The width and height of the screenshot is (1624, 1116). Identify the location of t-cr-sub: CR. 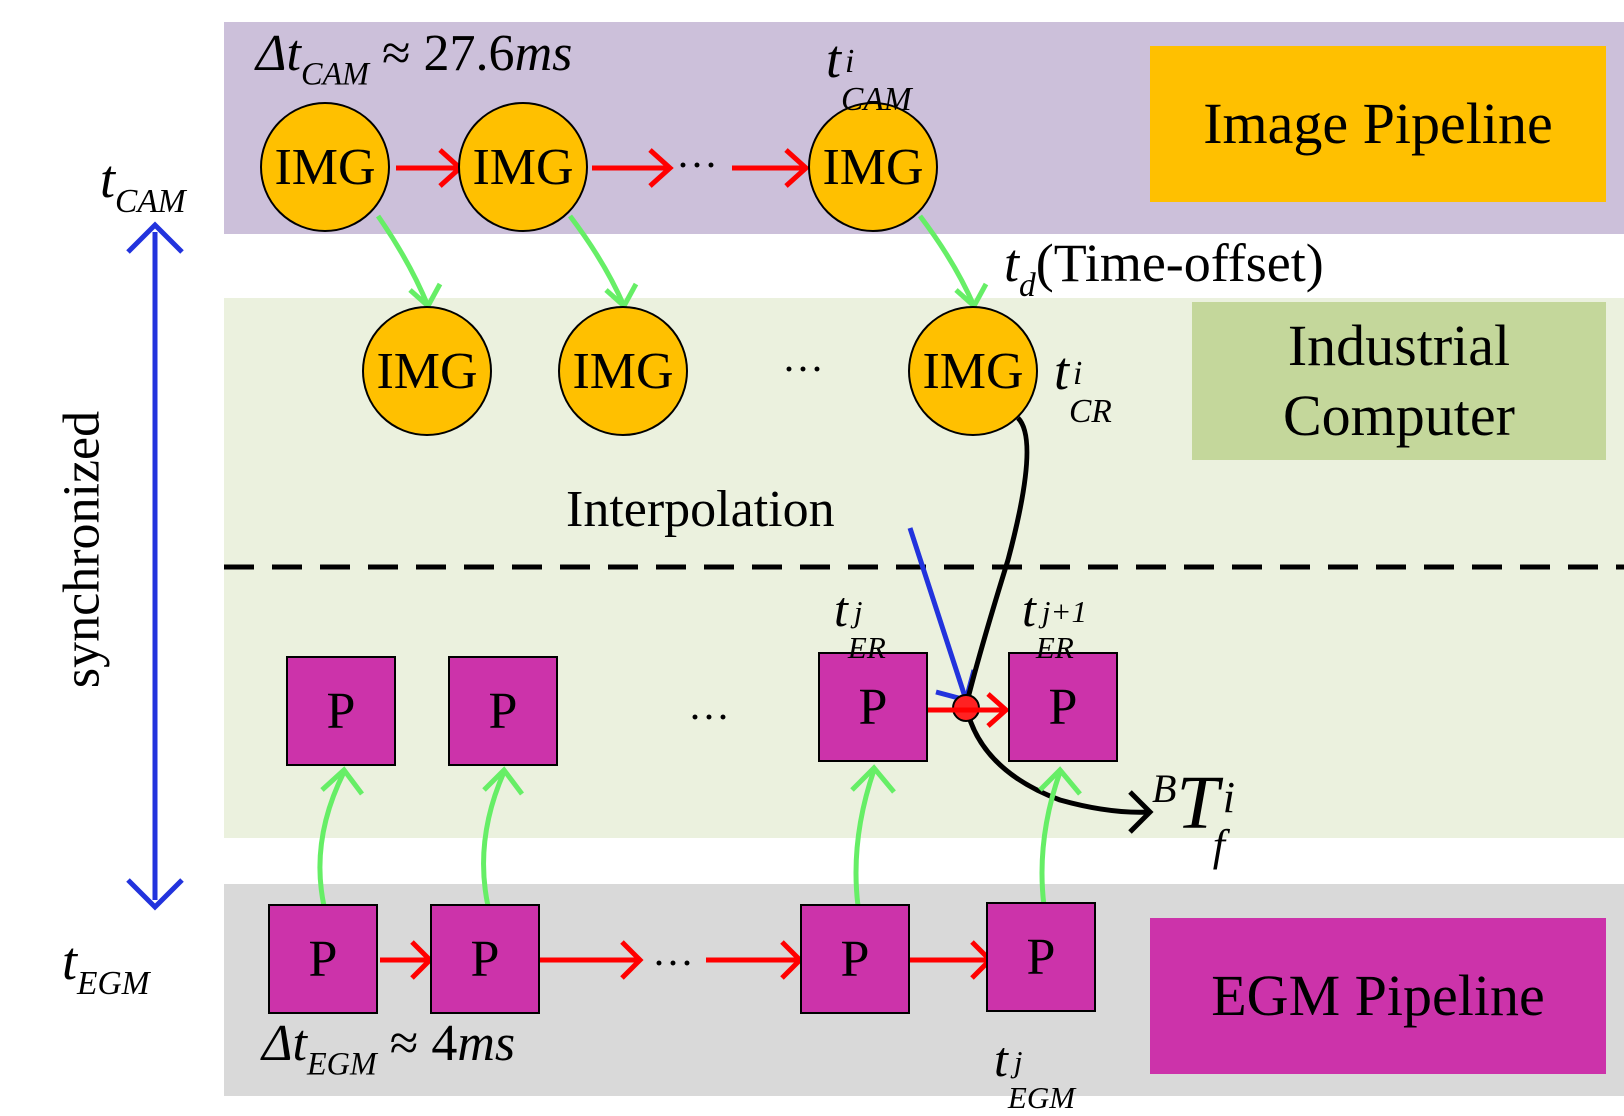
(1090, 411).